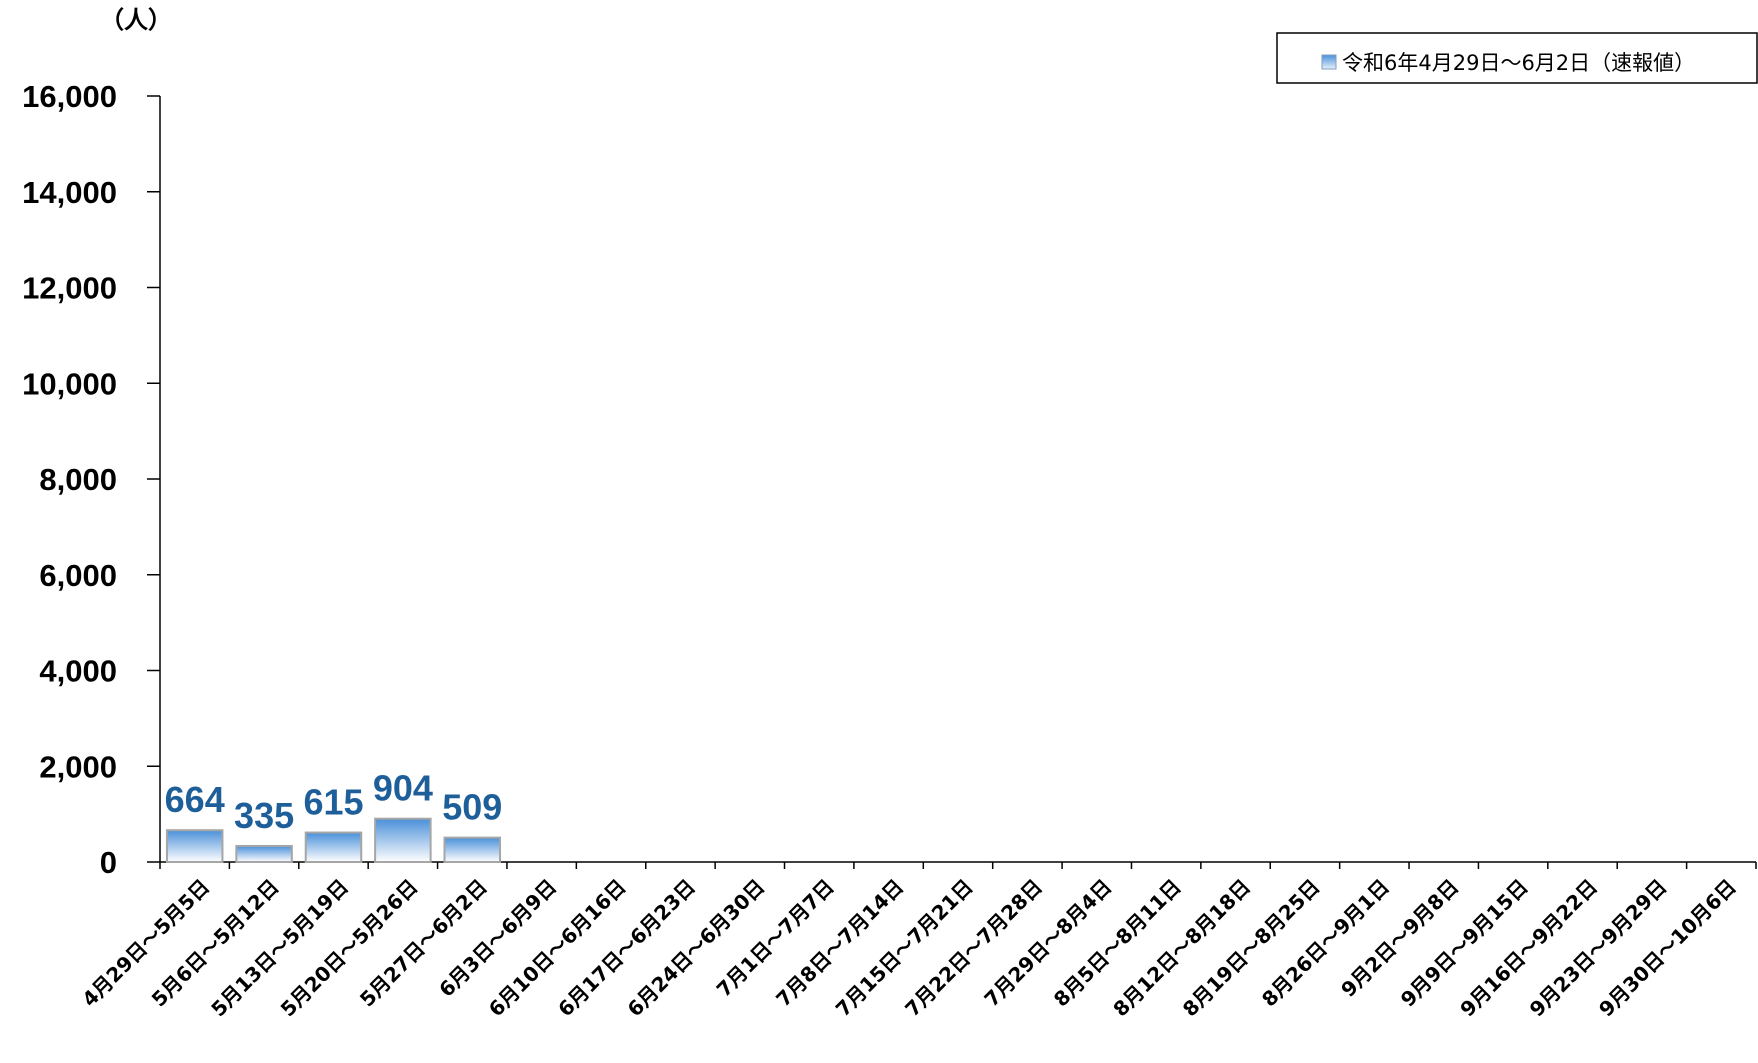 The width and height of the screenshot is (1758, 1063). Describe the element at coordinates (108, 862) in the screenshot. I see `y-tick-label: 0` at that location.